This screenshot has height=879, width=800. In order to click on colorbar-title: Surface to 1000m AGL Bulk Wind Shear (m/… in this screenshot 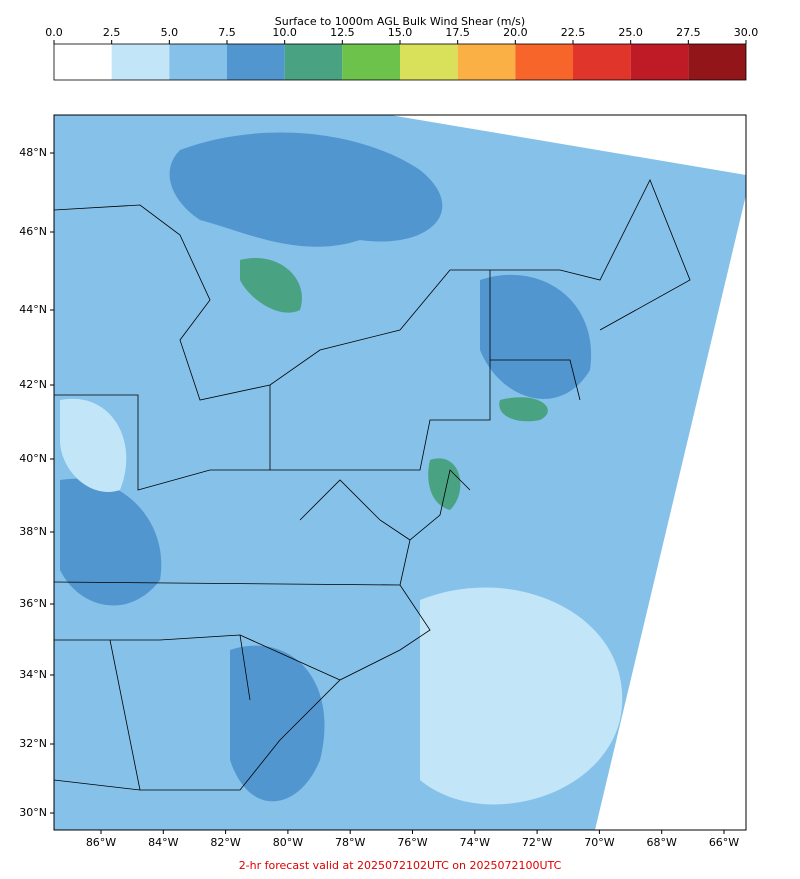, I will do `click(400, 21)`.